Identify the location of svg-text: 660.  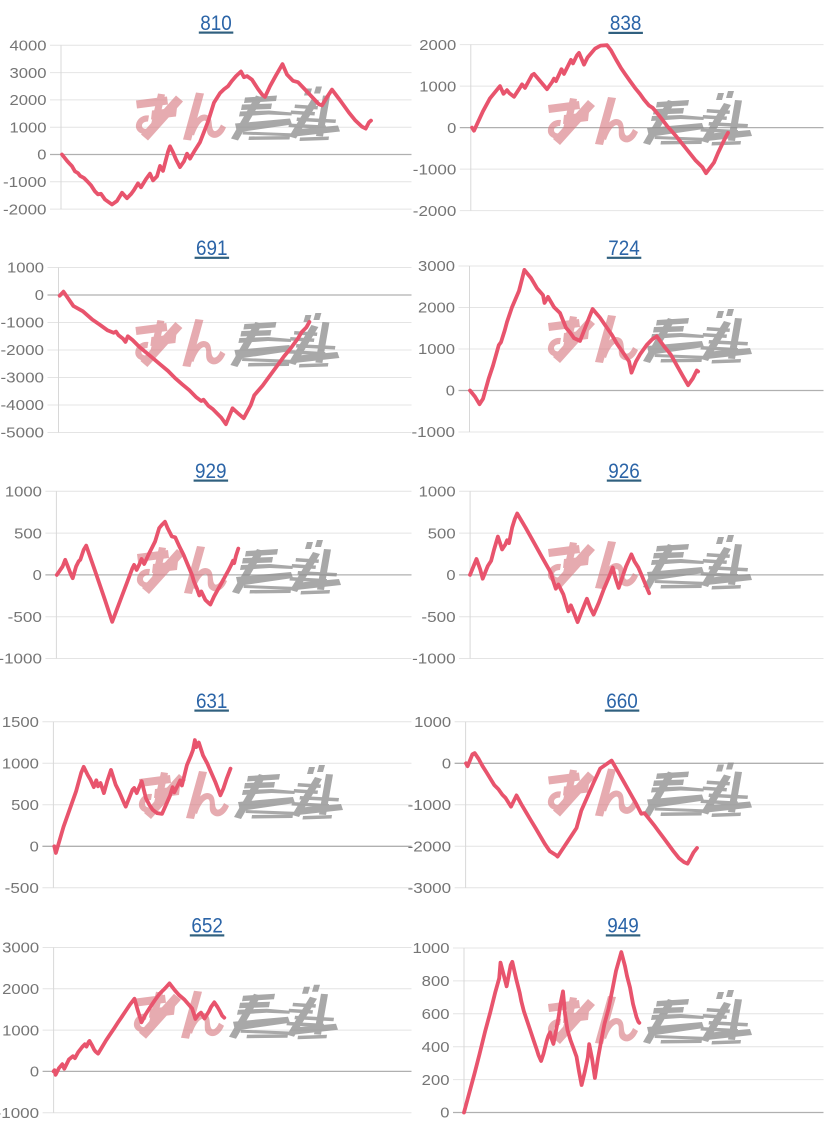
(622, 701).